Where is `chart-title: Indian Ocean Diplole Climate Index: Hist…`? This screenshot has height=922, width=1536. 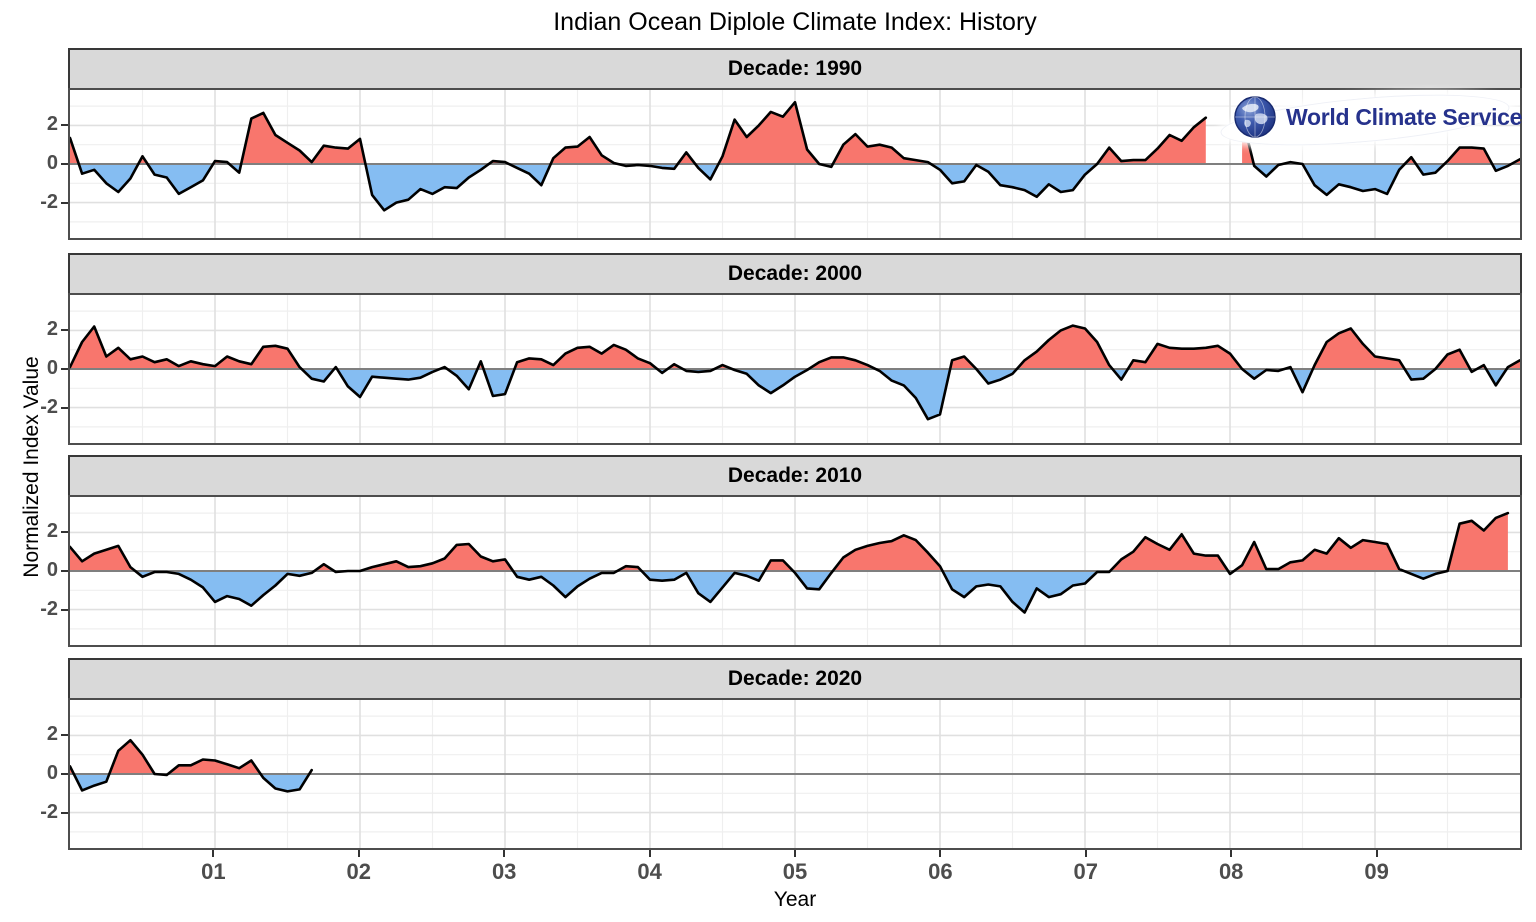
chart-title: Indian Ocean Diplole Climate Index: Hist… is located at coordinates (795, 22).